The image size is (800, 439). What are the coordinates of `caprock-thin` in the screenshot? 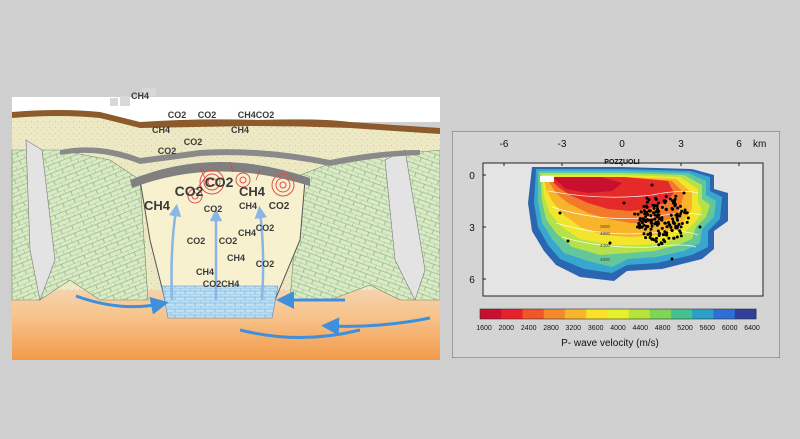 It's located at (240, 156).